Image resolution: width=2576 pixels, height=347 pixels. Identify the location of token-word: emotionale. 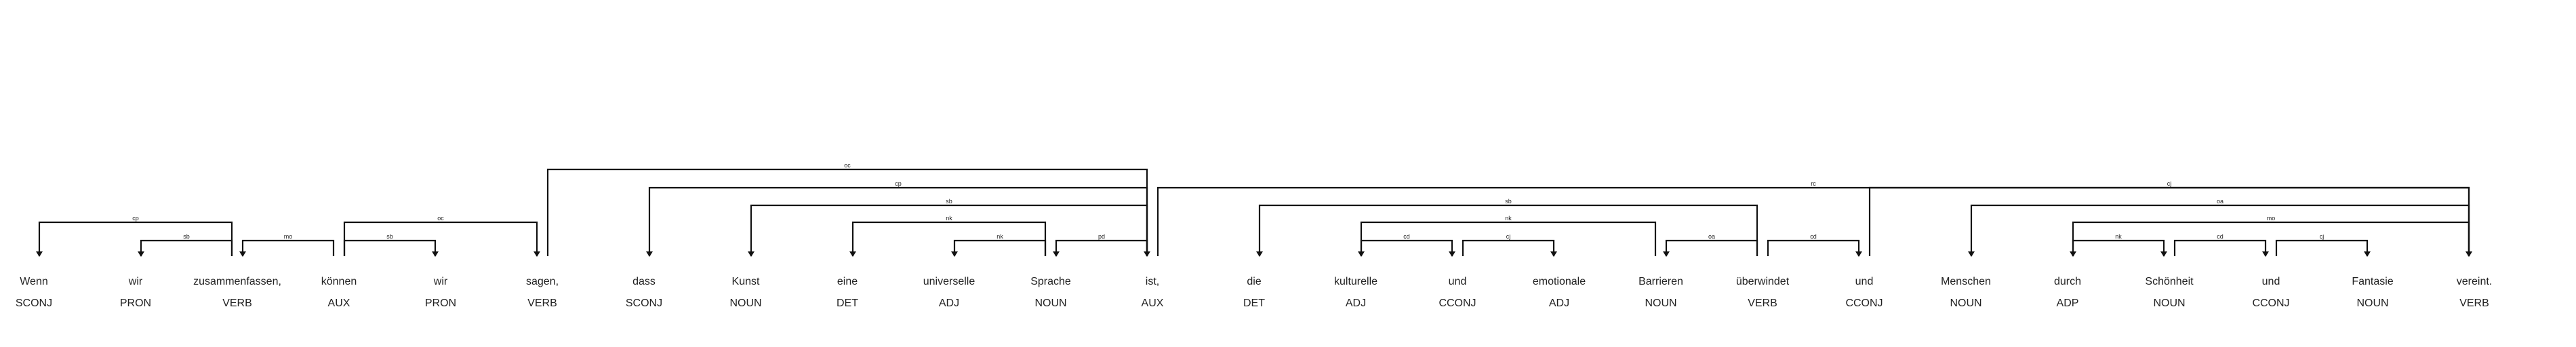
(1559, 281).